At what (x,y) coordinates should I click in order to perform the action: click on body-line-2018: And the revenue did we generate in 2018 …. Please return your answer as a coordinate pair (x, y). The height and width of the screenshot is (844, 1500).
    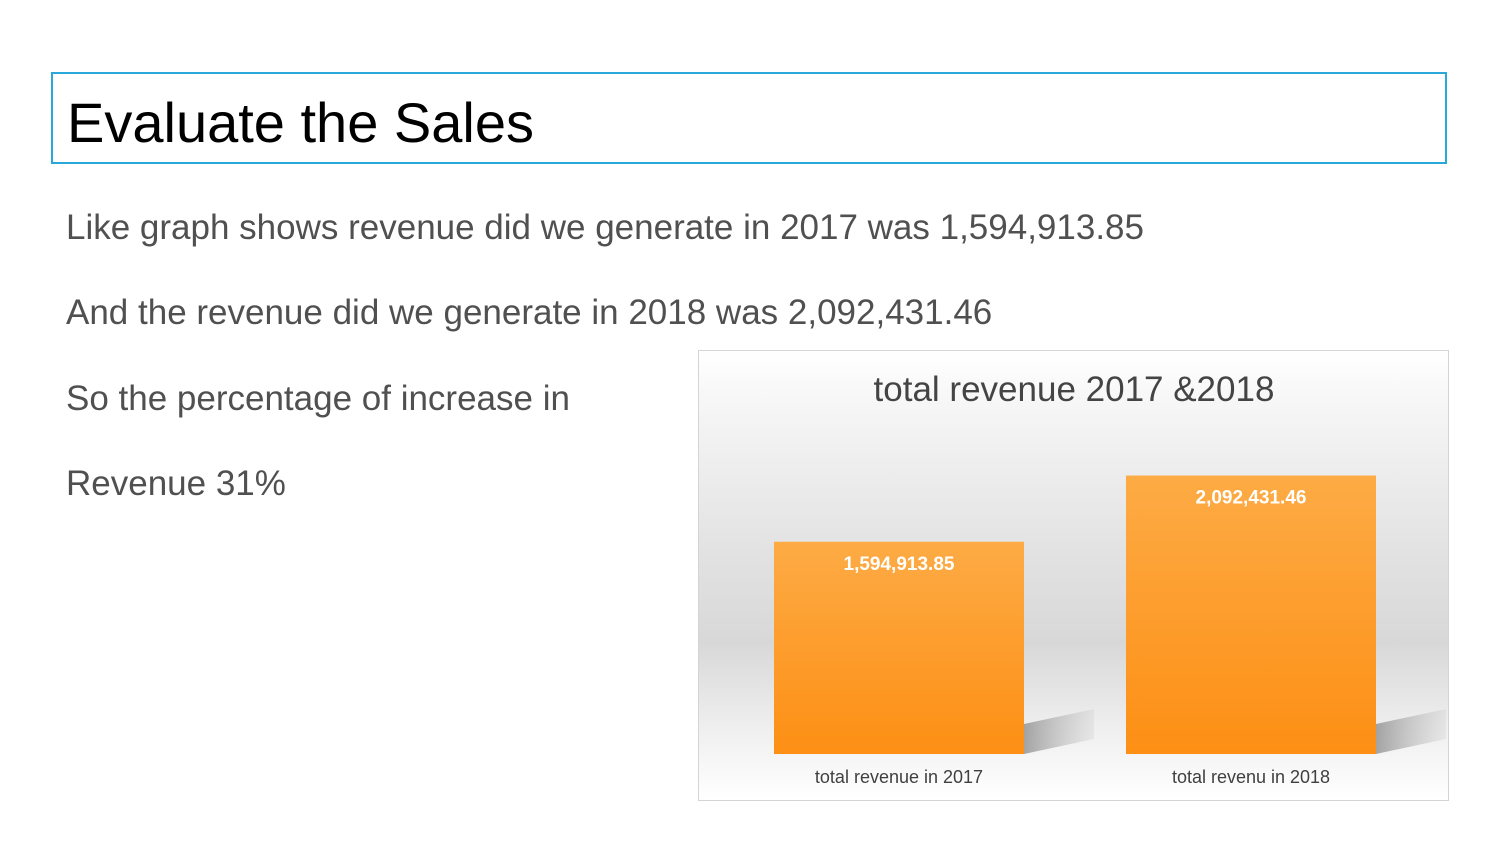
    Looking at the image, I should click on (529, 312).